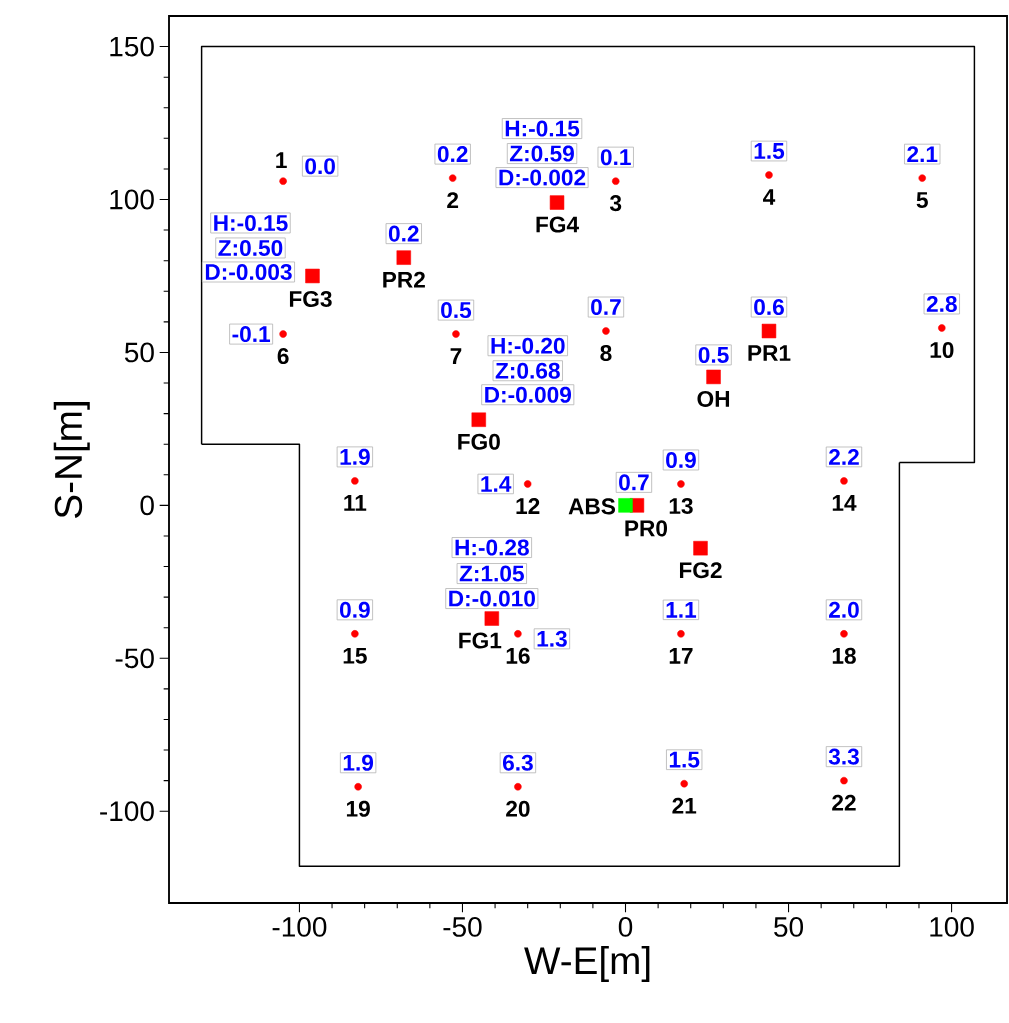 The height and width of the screenshot is (1023, 1009). What do you see at coordinates (132, 46) in the screenshot?
I see `y-tick-label: 150` at bounding box center [132, 46].